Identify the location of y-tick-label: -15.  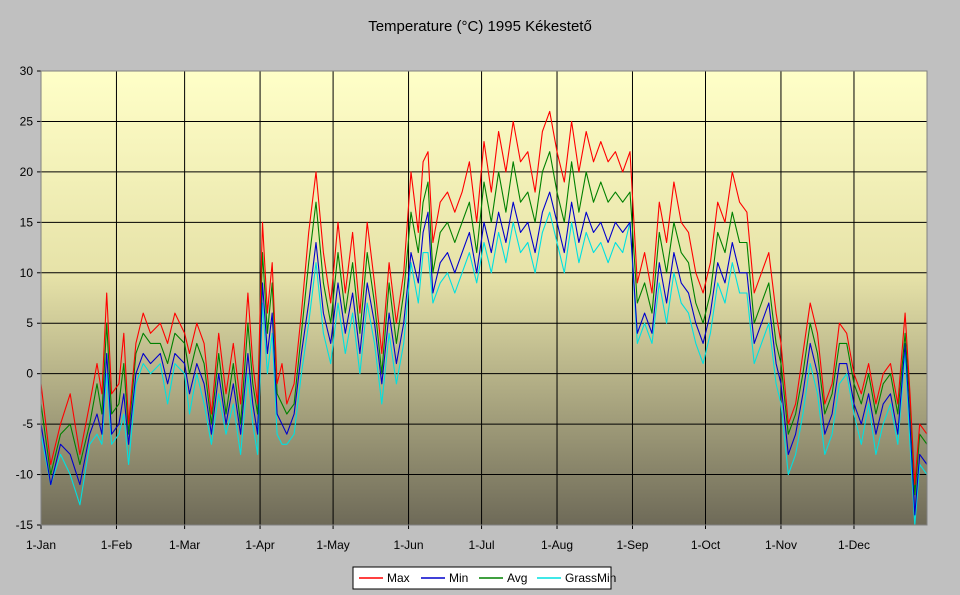
(25, 525).